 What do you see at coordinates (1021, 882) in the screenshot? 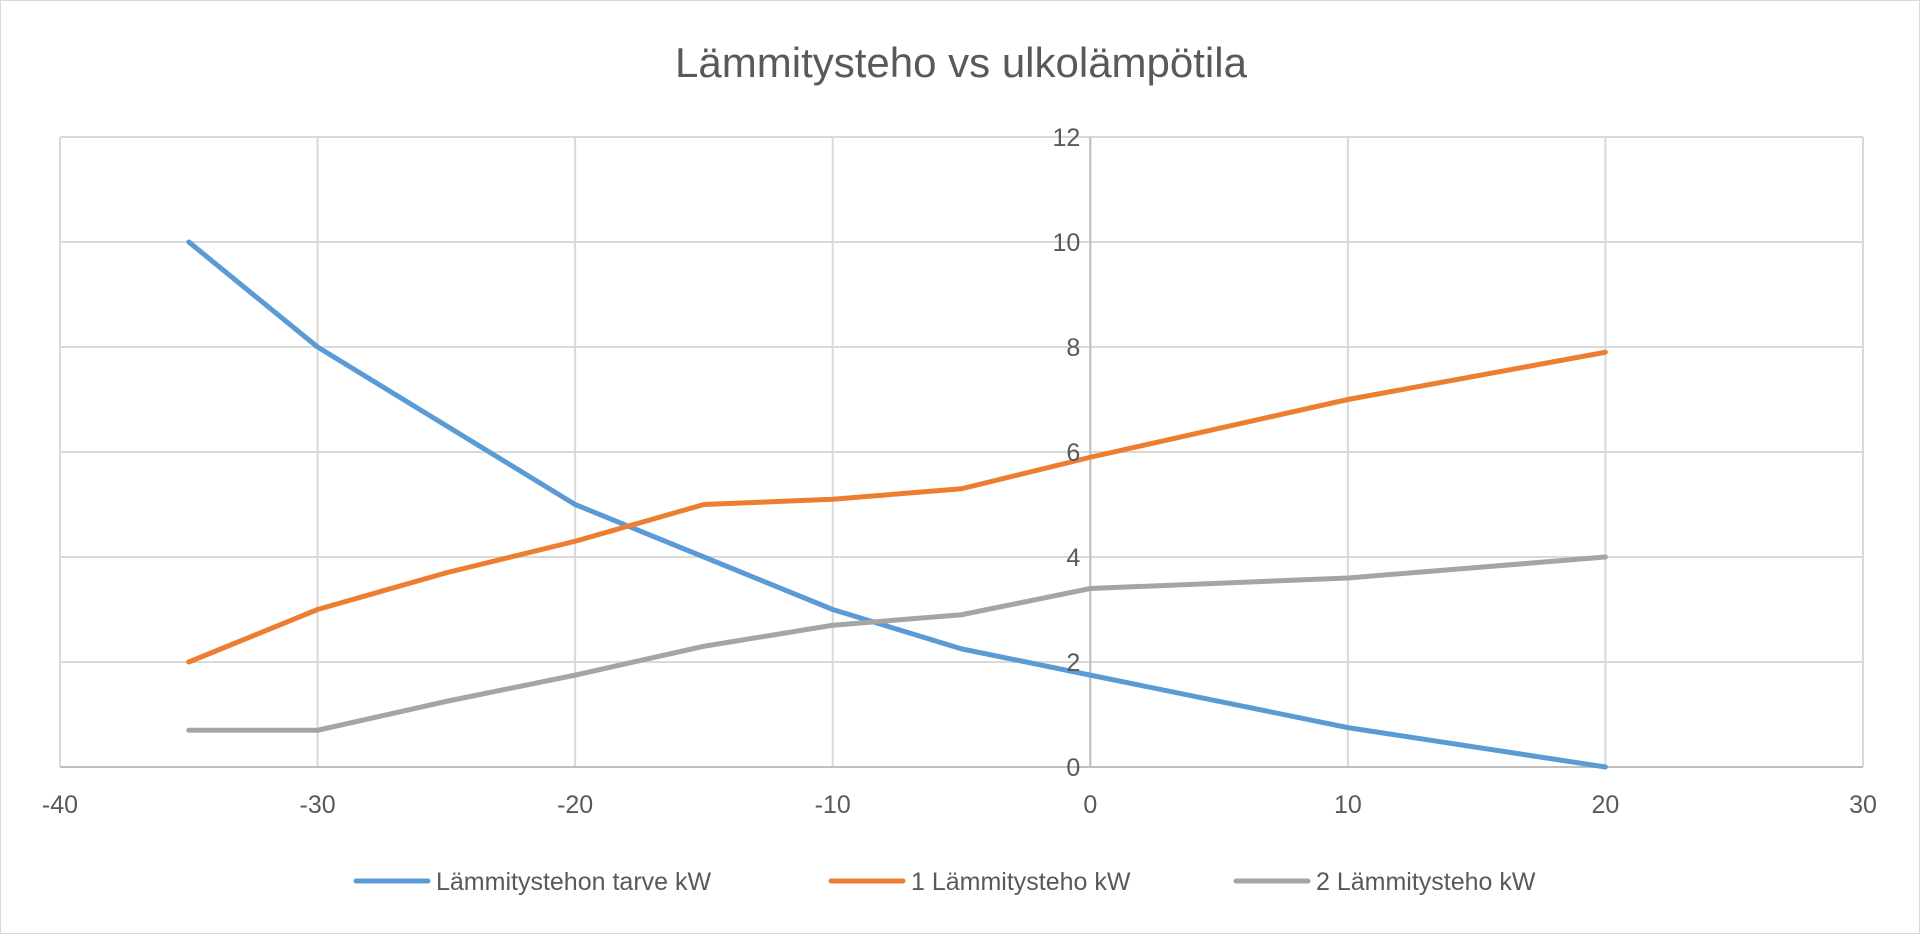
I see `legend-label: 1 Lämmitysteho kW` at bounding box center [1021, 882].